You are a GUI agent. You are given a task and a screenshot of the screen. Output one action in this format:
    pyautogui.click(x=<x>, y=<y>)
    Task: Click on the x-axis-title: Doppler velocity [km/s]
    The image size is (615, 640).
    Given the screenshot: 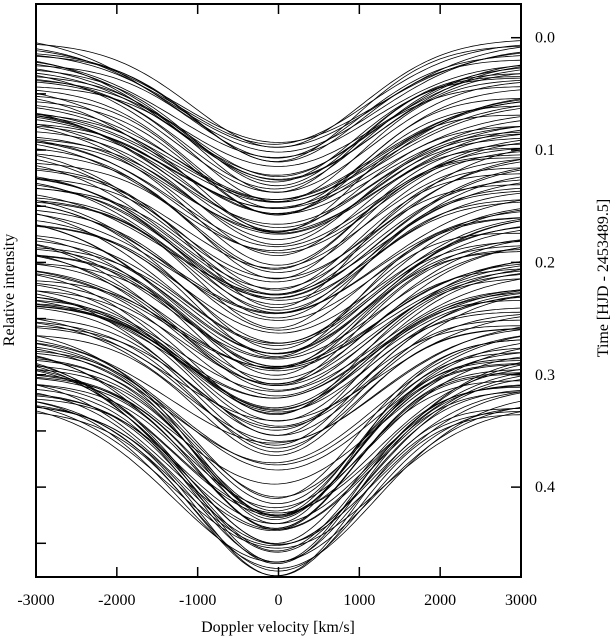 What is the action you would take?
    pyautogui.click(x=278, y=627)
    